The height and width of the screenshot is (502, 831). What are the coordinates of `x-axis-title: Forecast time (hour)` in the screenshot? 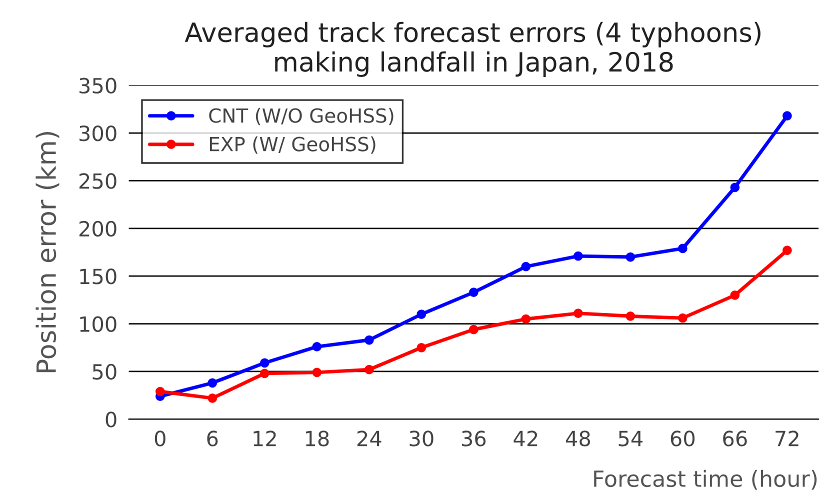 It's located at (705, 480).